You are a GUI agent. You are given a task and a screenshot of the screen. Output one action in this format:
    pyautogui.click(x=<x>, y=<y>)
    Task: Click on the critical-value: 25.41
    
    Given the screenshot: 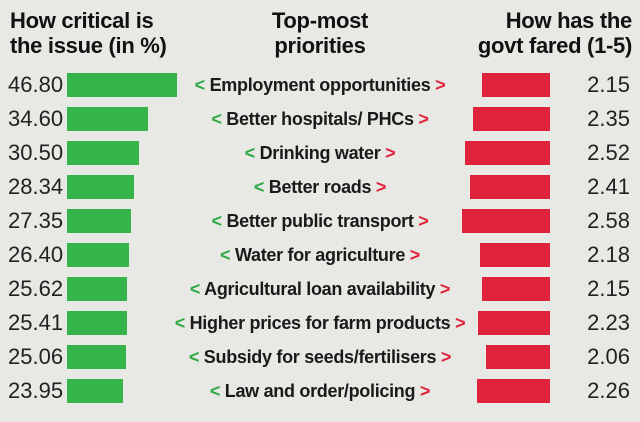 What is the action you would take?
    pyautogui.click(x=36, y=322)
    